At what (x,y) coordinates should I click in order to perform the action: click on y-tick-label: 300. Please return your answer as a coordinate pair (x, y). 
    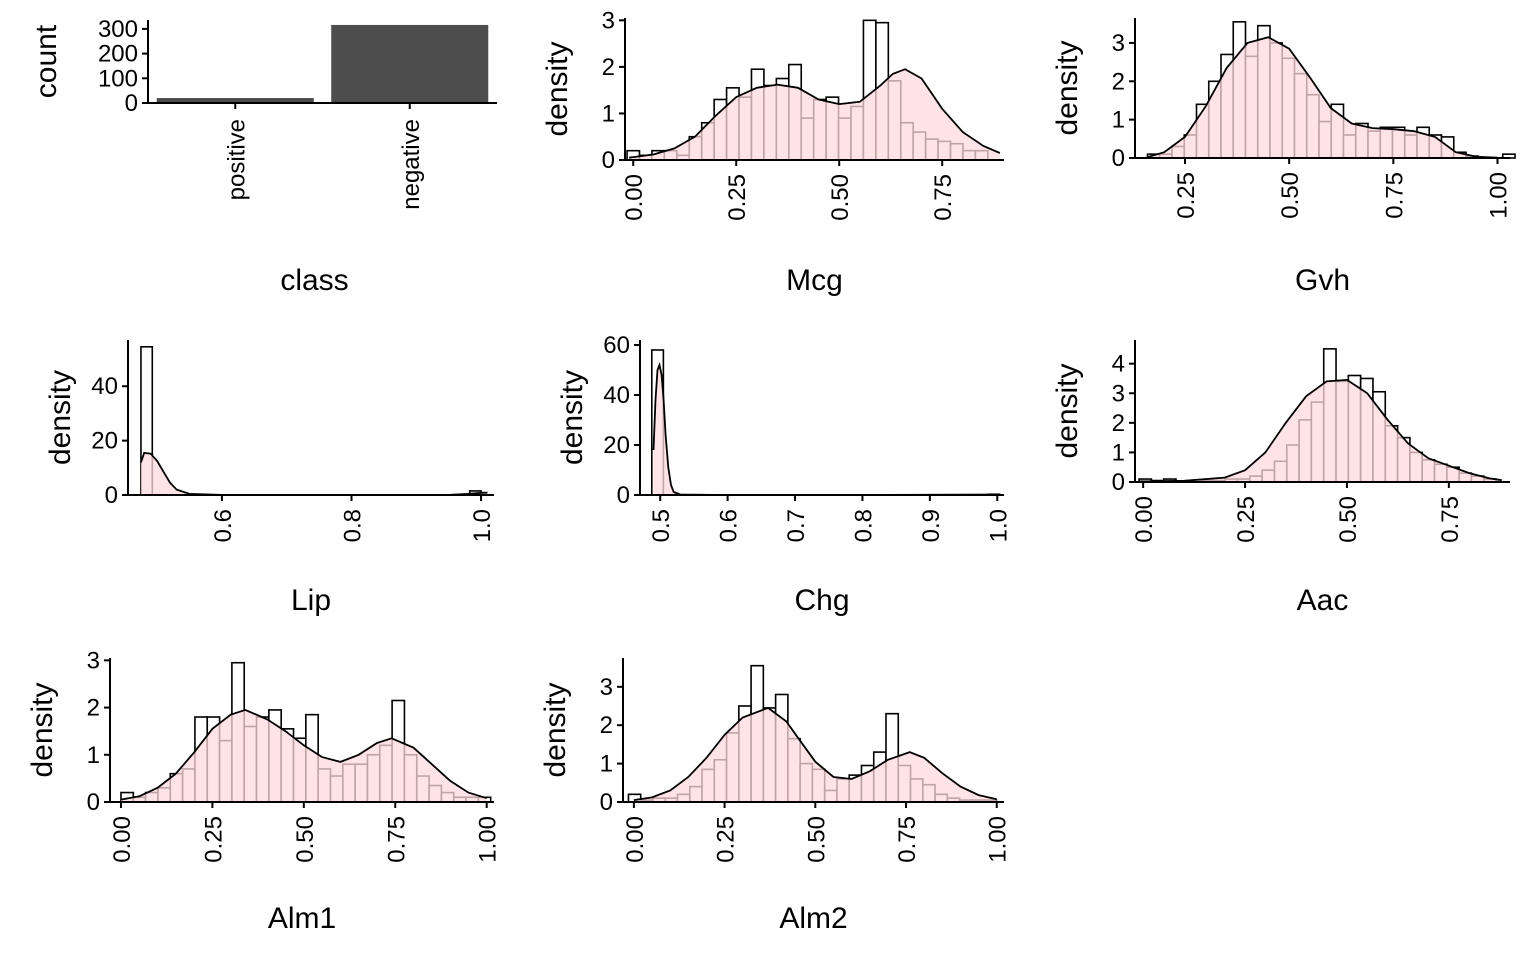
    Looking at the image, I should click on (118, 29).